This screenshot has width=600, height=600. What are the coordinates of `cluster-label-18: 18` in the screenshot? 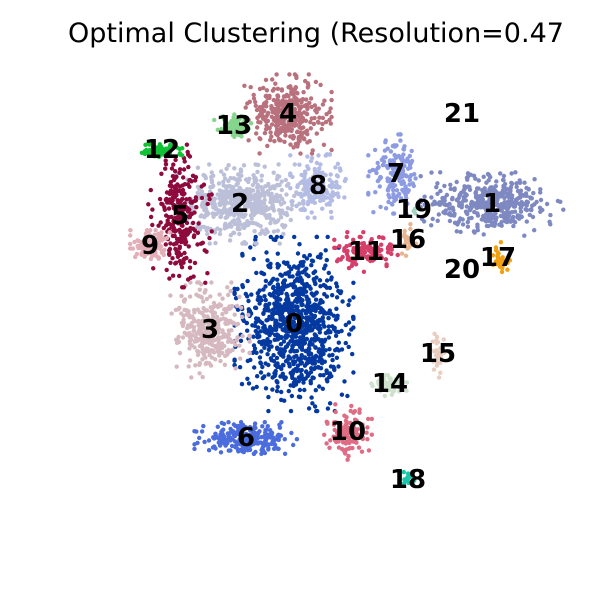 It's located at (408, 480).